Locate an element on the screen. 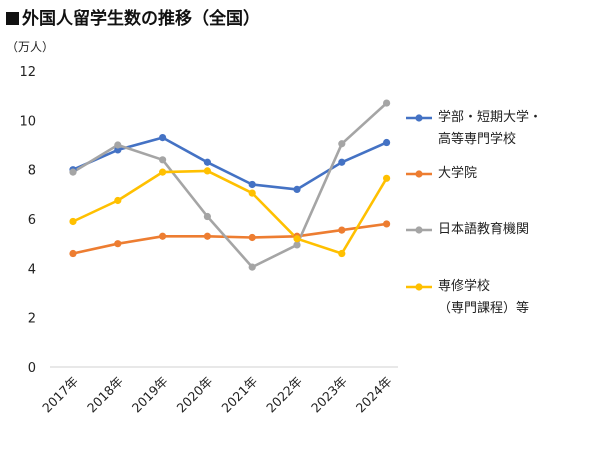  legend-label: 学部・短期大学・ is located at coordinates (490, 117).